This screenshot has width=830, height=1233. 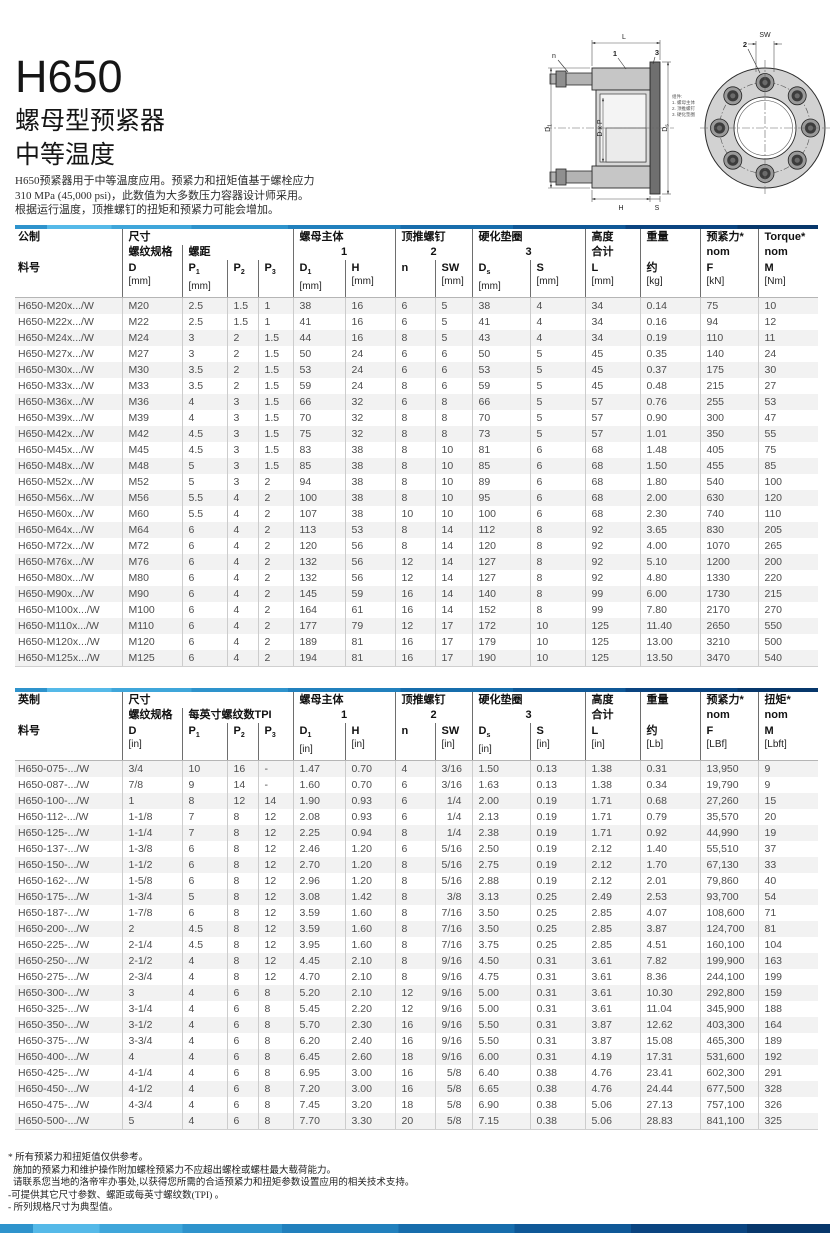 What do you see at coordinates (500, 1089) in the screenshot?
I see `value-cell: 6.65` at bounding box center [500, 1089].